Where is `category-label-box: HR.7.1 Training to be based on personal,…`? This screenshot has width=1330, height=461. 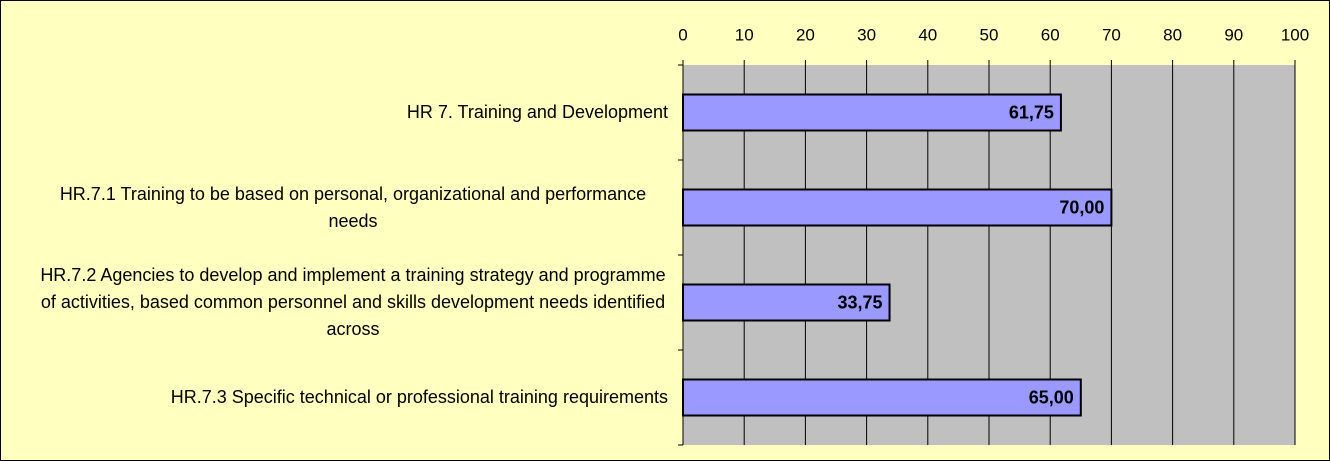
category-label-box: HR.7.1 Training to be based on personal,… is located at coordinates (344, 207).